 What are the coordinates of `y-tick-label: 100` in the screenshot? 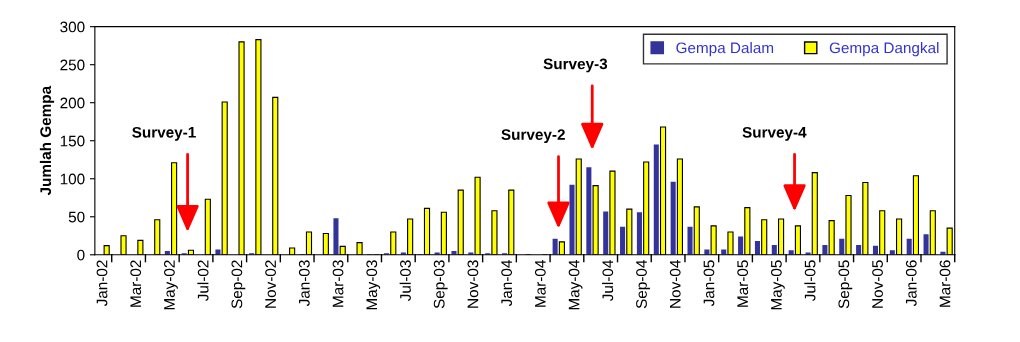 It's located at (72, 179).